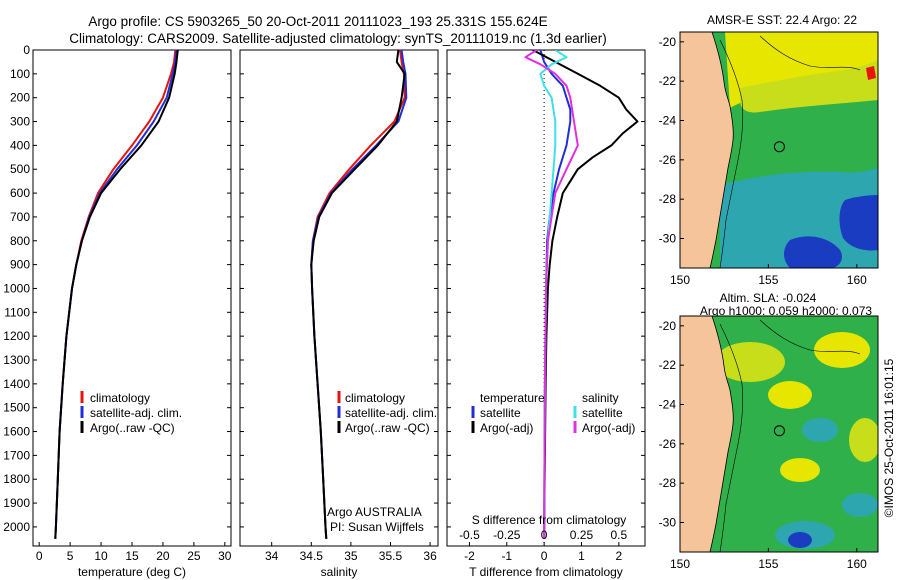 The width and height of the screenshot is (900, 580). I want to click on sst-map-lat-axis: -20 -22 -24 -26 -28 -30, so click(671, 140).